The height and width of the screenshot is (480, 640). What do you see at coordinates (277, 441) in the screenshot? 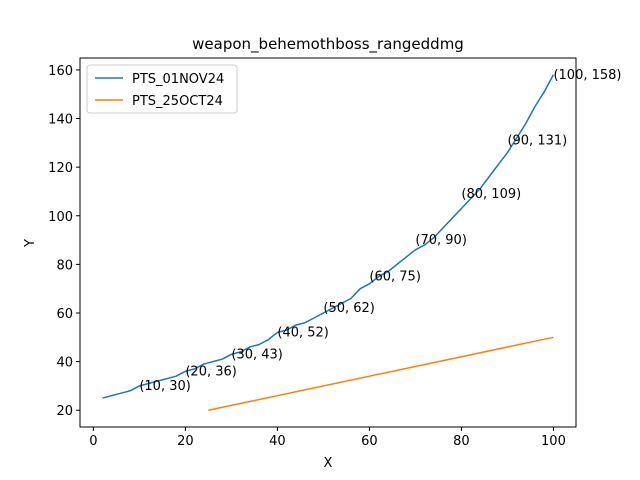
I see `x-tick-label: 40` at bounding box center [277, 441].